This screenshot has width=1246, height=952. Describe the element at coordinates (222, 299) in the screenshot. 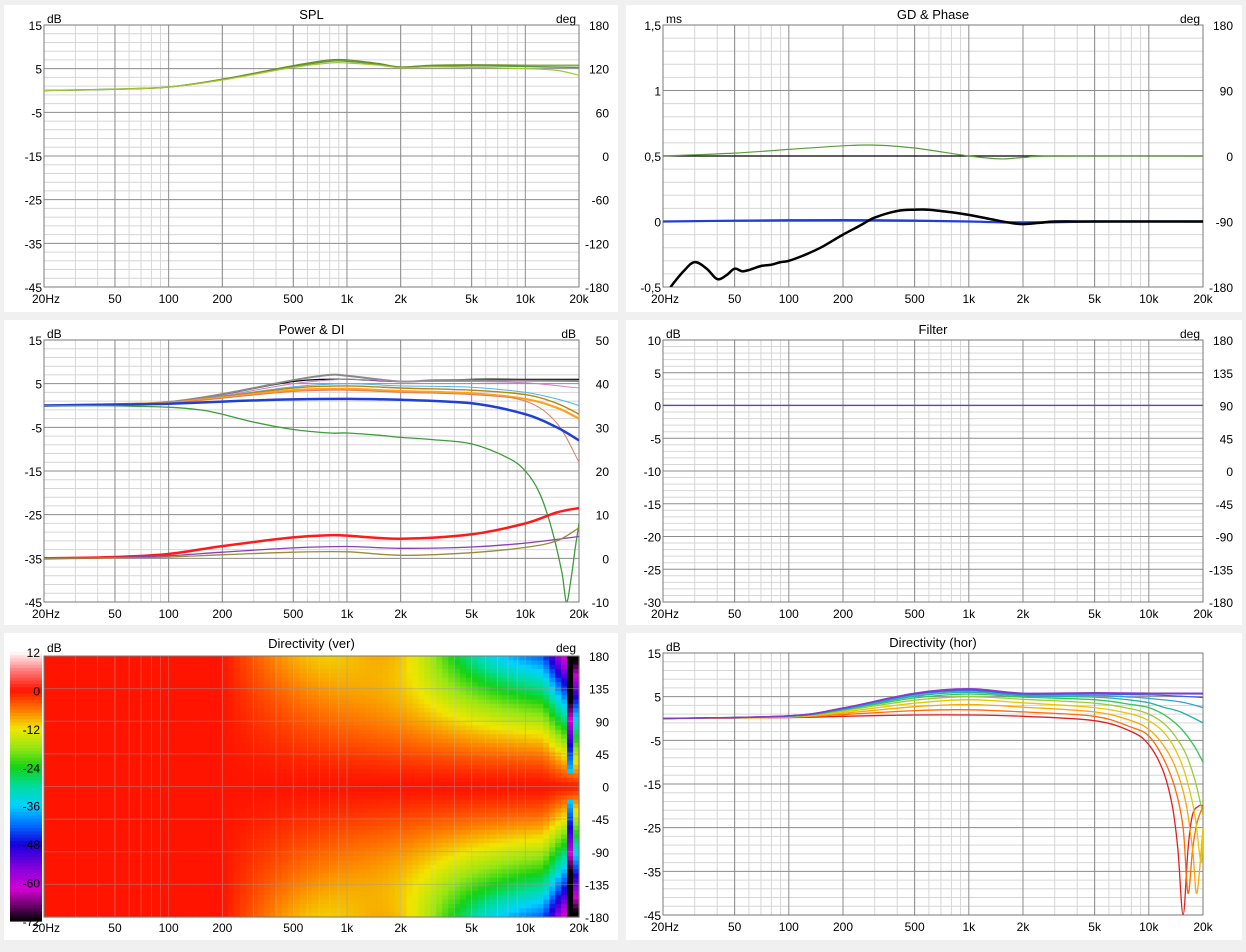

I see `x-tick-label: 200` at that location.